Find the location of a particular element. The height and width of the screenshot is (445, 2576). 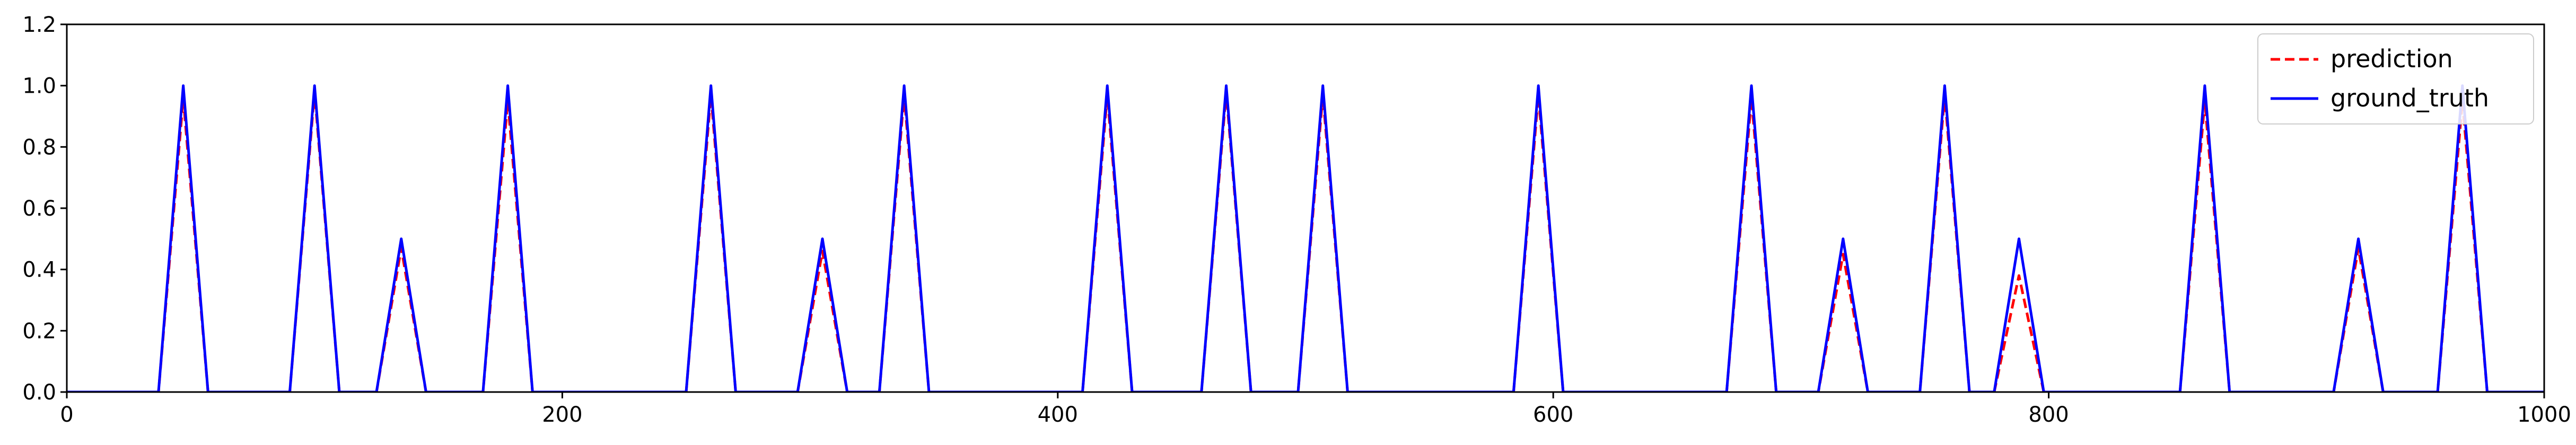

y-tick-label: 1.2 is located at coordinates (39, 25).